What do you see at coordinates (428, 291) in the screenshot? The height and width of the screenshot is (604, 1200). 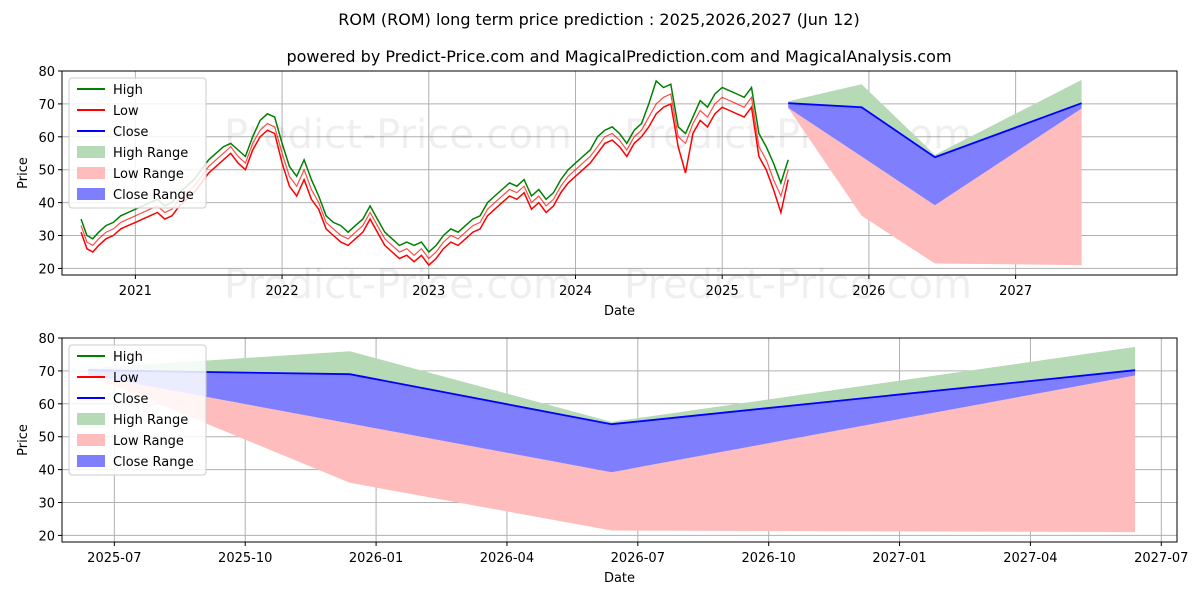 I see `x-tick-label: 2023` at bounding box center [428, 291].